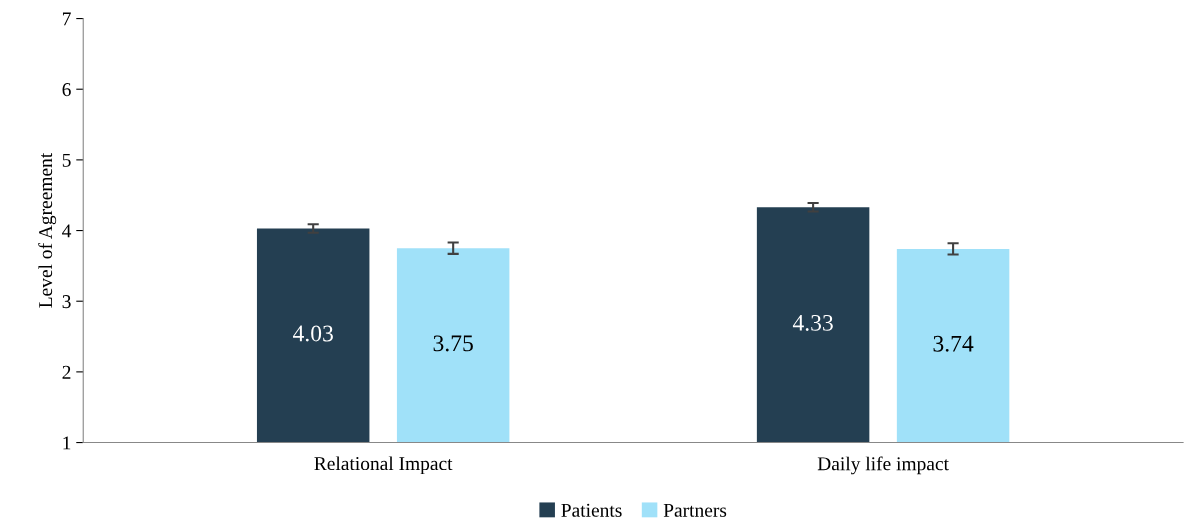  What do you see at coordinates (66, 90) in the screenshot?
I see `y-tick-label: 6` at bounding box center [66, 90].